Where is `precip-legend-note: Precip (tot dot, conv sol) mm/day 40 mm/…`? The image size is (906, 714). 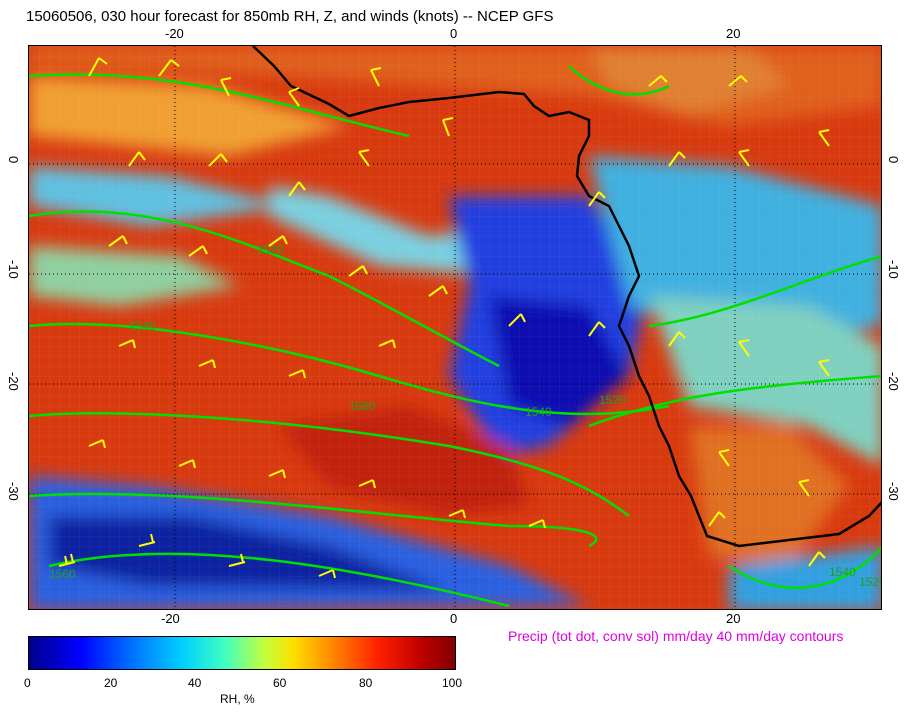 precip-legend-note: Precip (tot dot, conv sol) mm/day 40 mm/… is located at coordinates (676, 636).